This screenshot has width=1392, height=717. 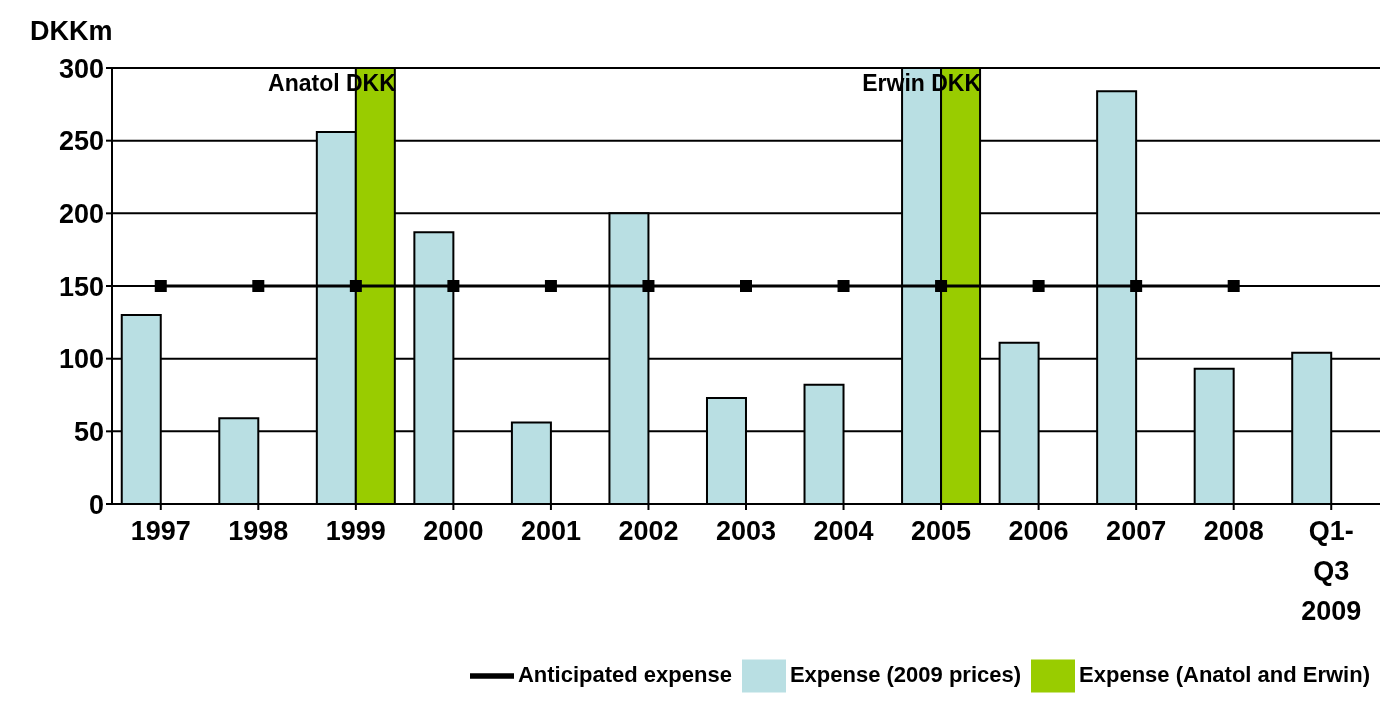 What do you see at coordinates (746, 531) in the screenshot?
I see `x-tick-label: 2003` at bounding box center [746, 531].